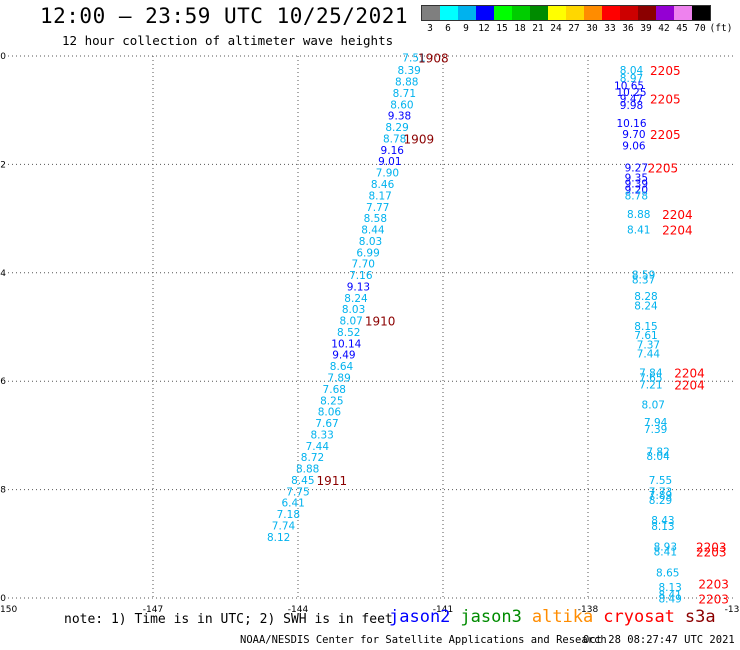  What do you see at coordinates (3, 274) in the screenshot?
I see `y-tick-label: -34` at bounding box center [3, 274].